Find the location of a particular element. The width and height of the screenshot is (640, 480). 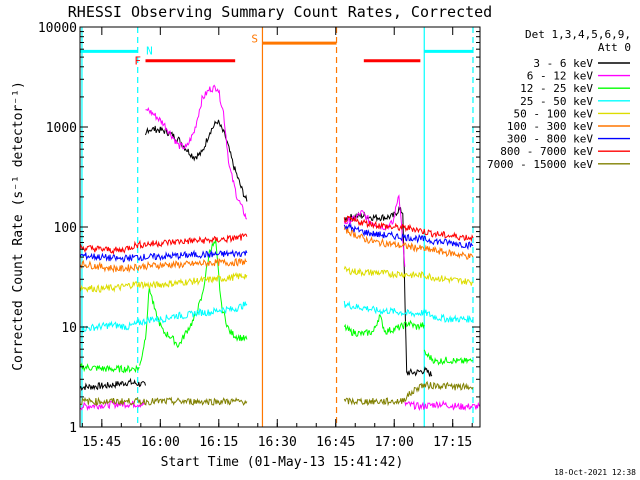

flag-label-n: N is located at coordinates (149, 51).